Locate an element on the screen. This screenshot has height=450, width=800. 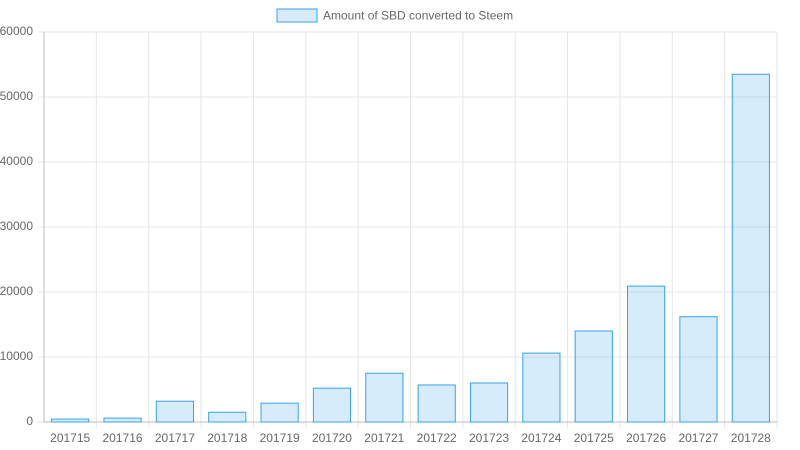
x-tick-label: 201716 is located at coordinates (123, 438).